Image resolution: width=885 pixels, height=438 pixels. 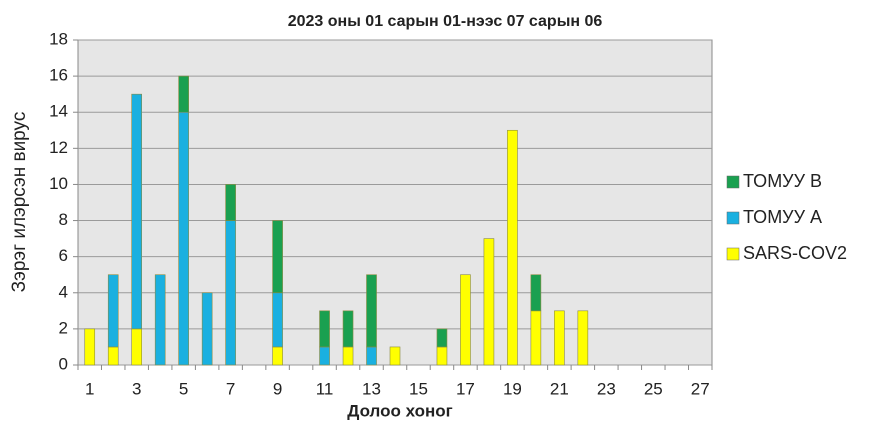 What do you see at coordinates (58, 75) in the screenshot?
I see `y-tick-label: 16` at bounding box center [58, 75].